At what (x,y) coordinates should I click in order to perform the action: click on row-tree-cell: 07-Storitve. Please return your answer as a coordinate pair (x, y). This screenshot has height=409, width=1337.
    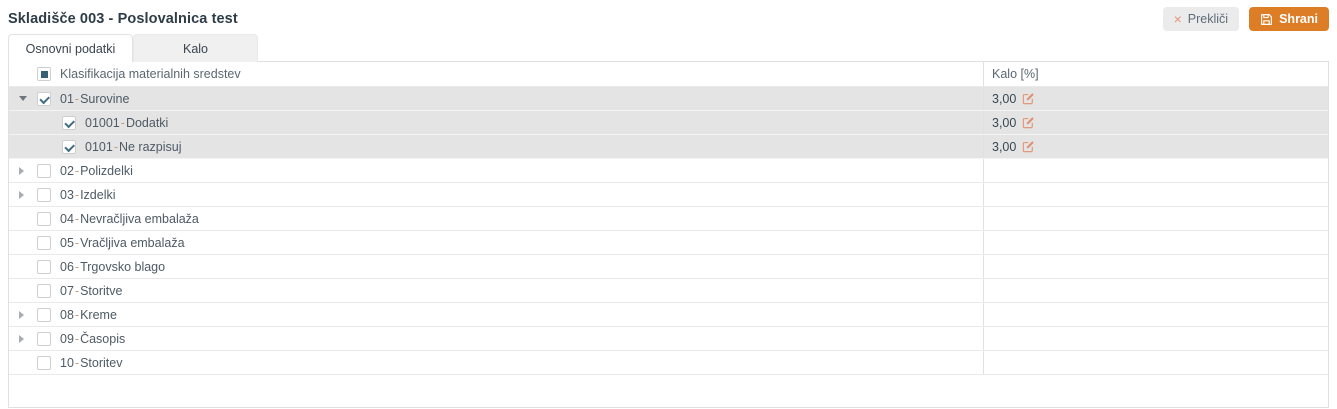
    Looking at the image, I should click on (496, 290).